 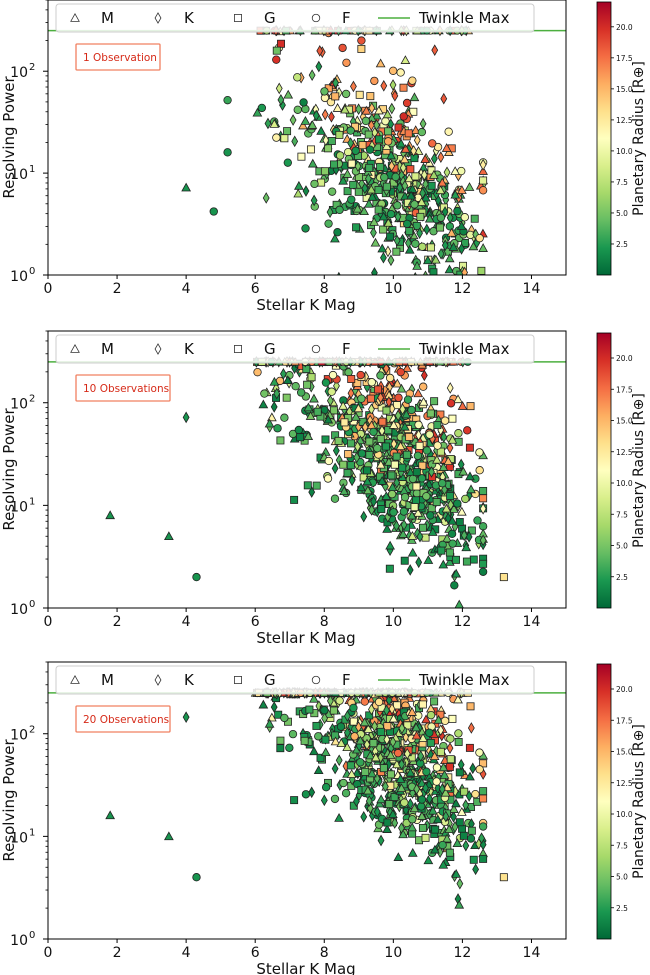 What do you see at coordinates (622, 908) in the screenshot?
I see `colorbar-tick-label: 2.5` at bounding box center [622, 908].